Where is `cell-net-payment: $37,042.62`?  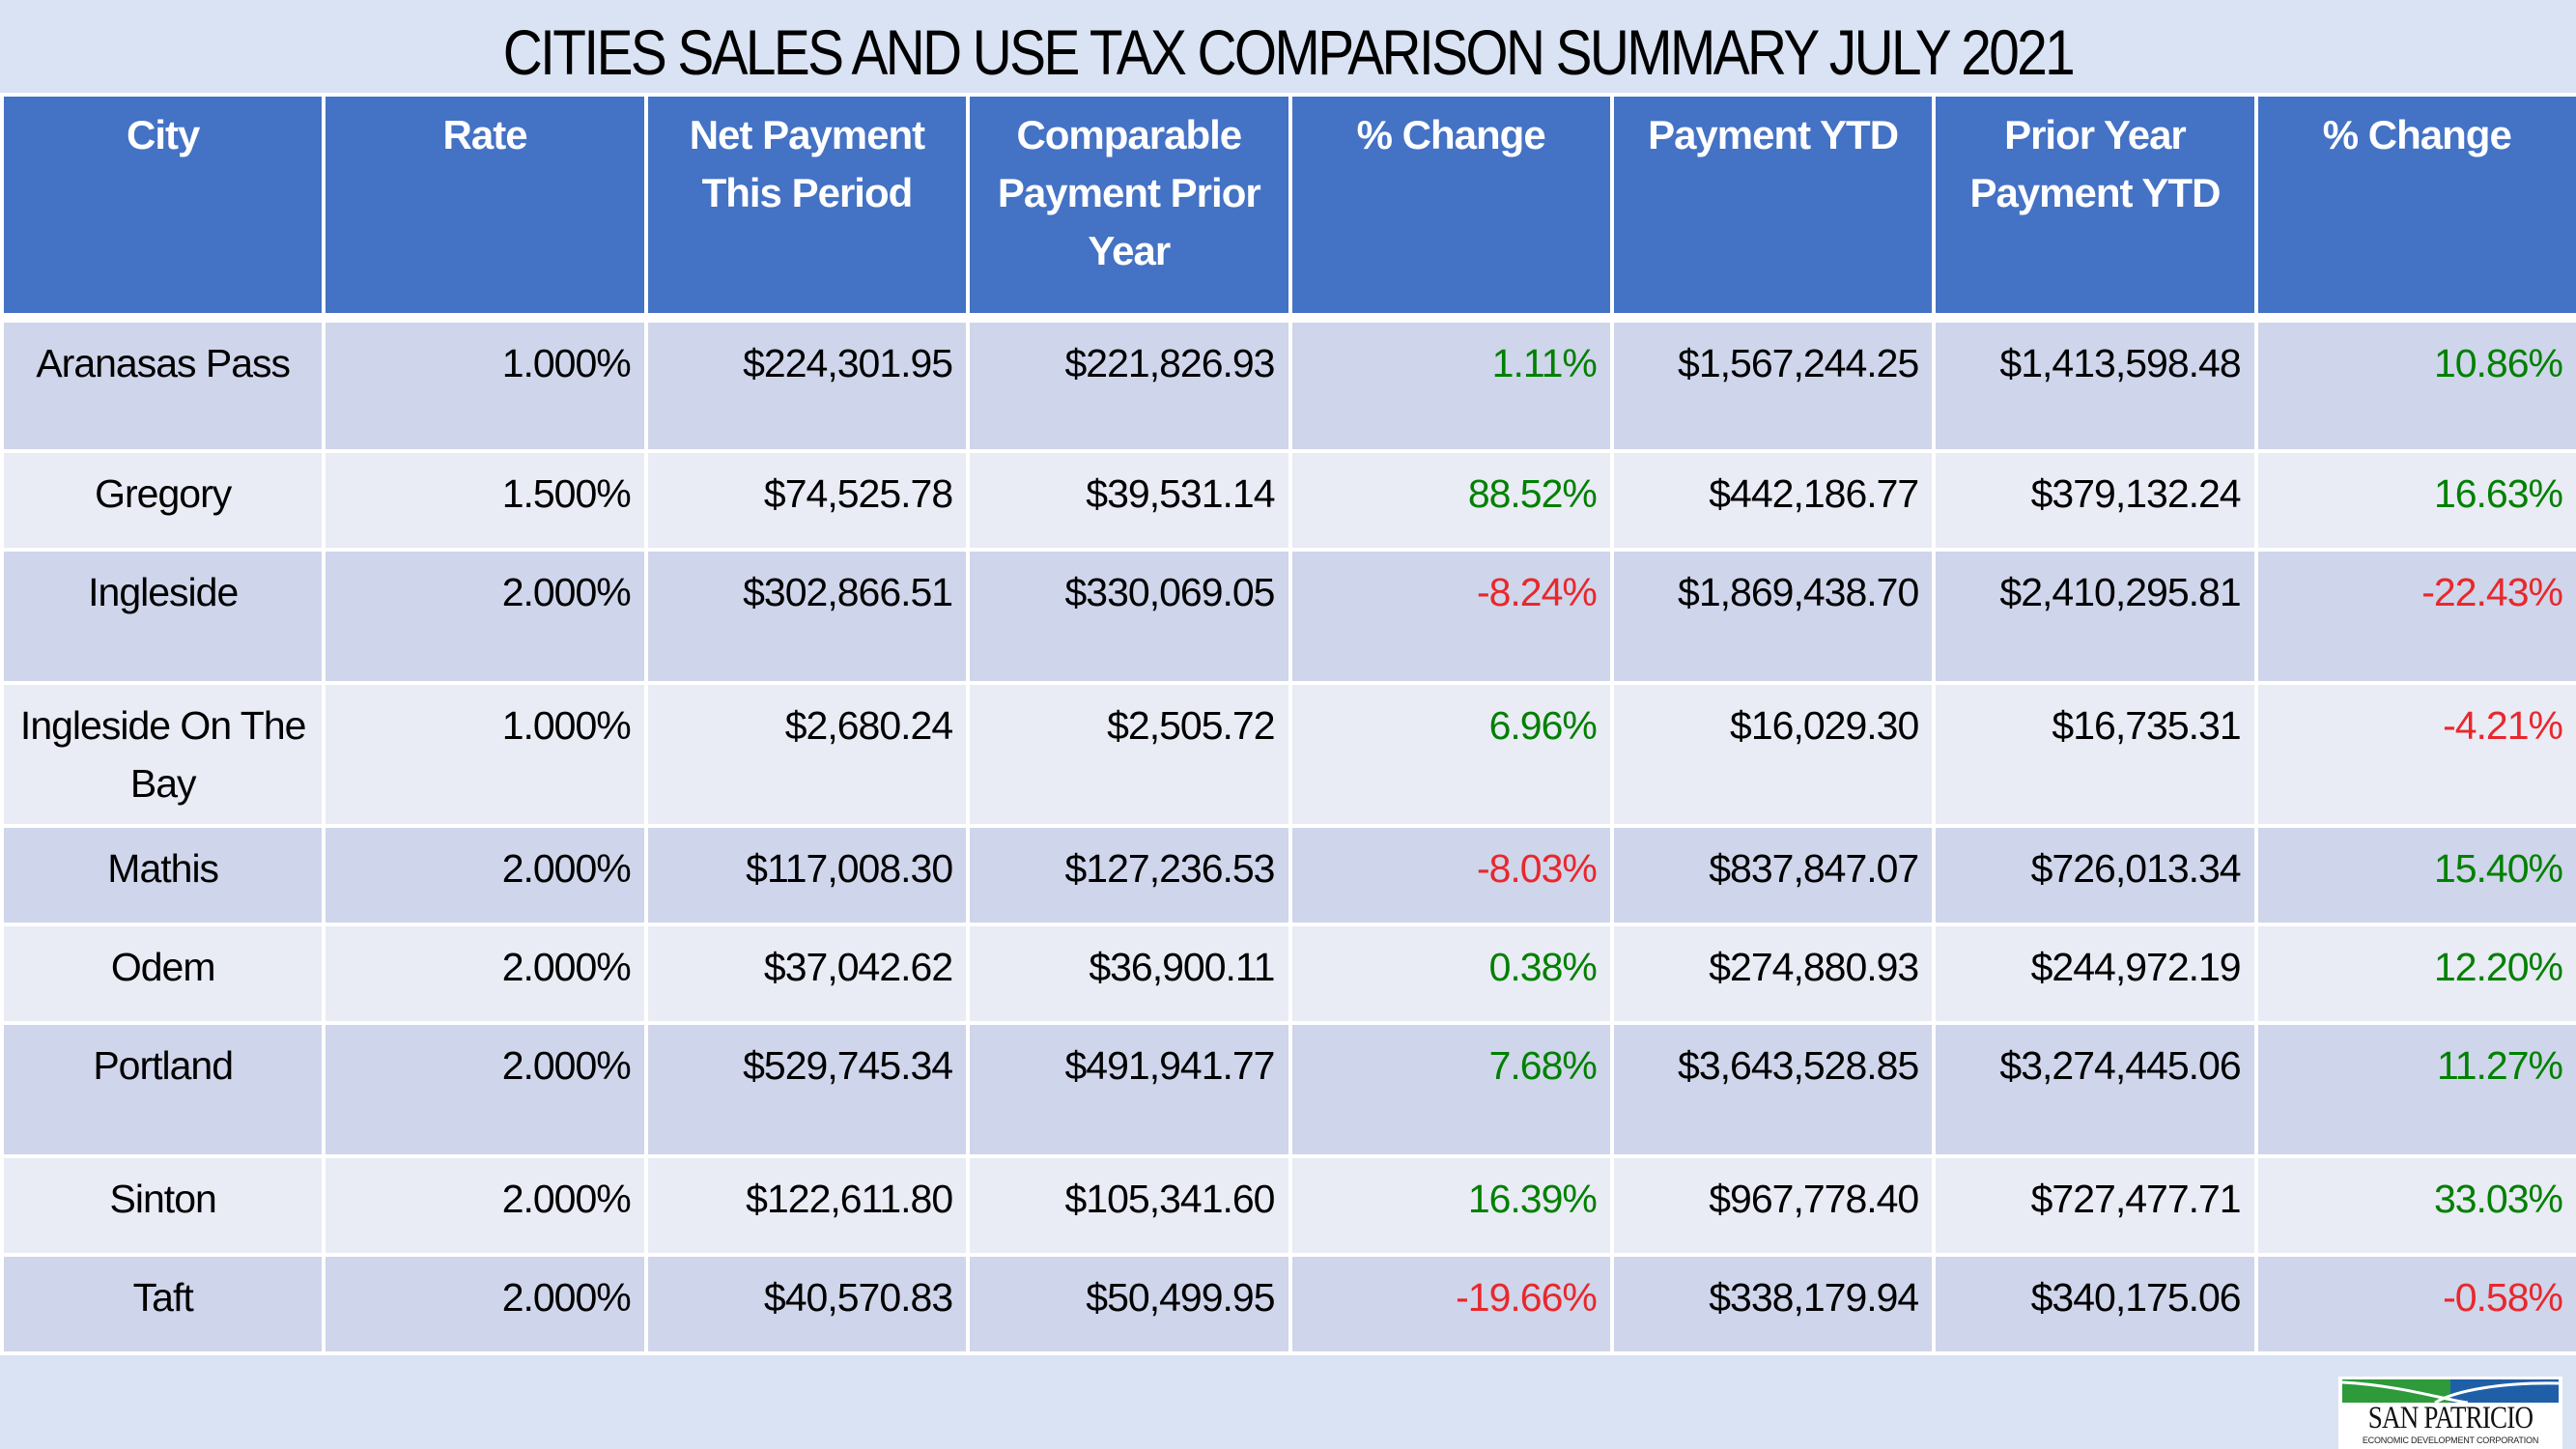
cell-net-payment: $37,042.62 is located at coordinates (807, 974).